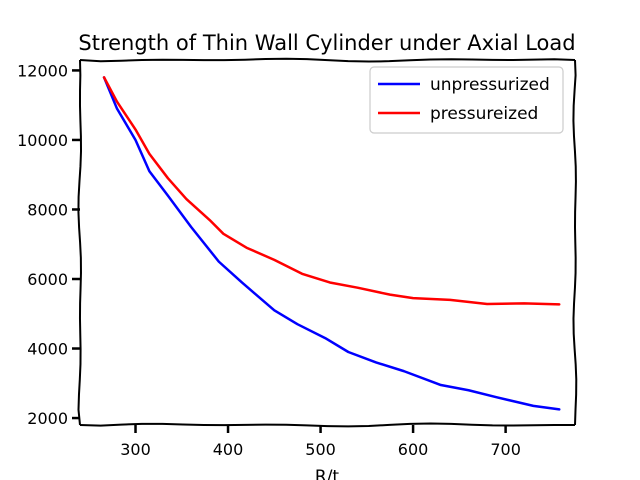 Image resolution: width=640 pixels, height=480 pixels. What do you see at coordinates (47, 418) in the screenshot?
I see `y-tick-label: 2000` at bounding box center [47, 418].